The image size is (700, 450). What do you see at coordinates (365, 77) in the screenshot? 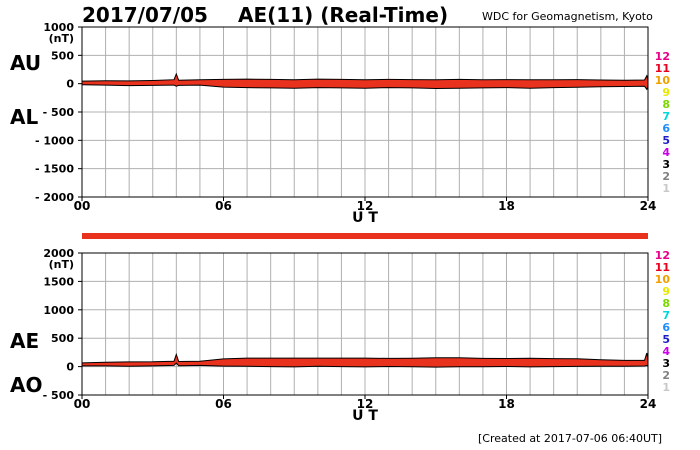
I see `series-line-au` at bounding box center [365, 77].